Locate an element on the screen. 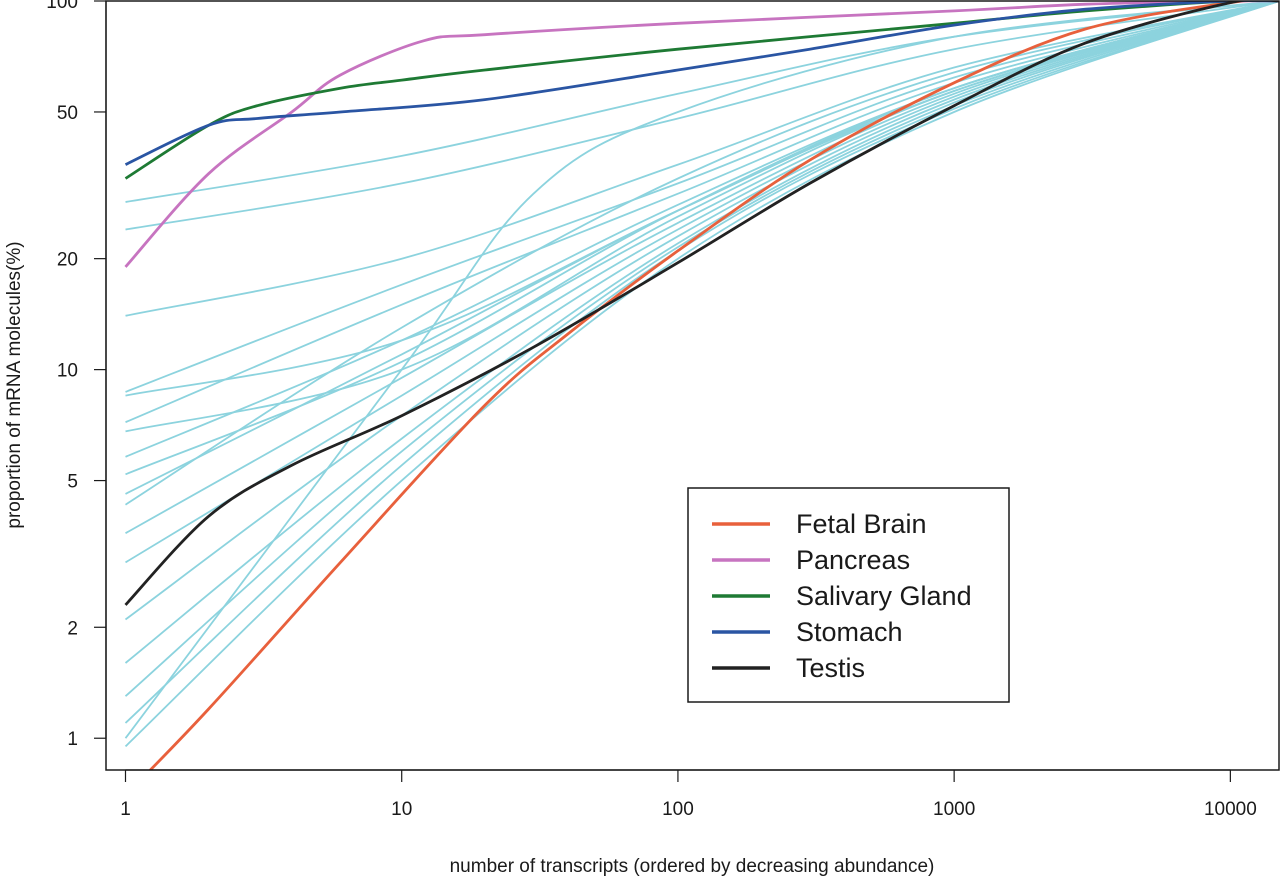  legend-label-testis: Testis is located at coordinates (830, 668).